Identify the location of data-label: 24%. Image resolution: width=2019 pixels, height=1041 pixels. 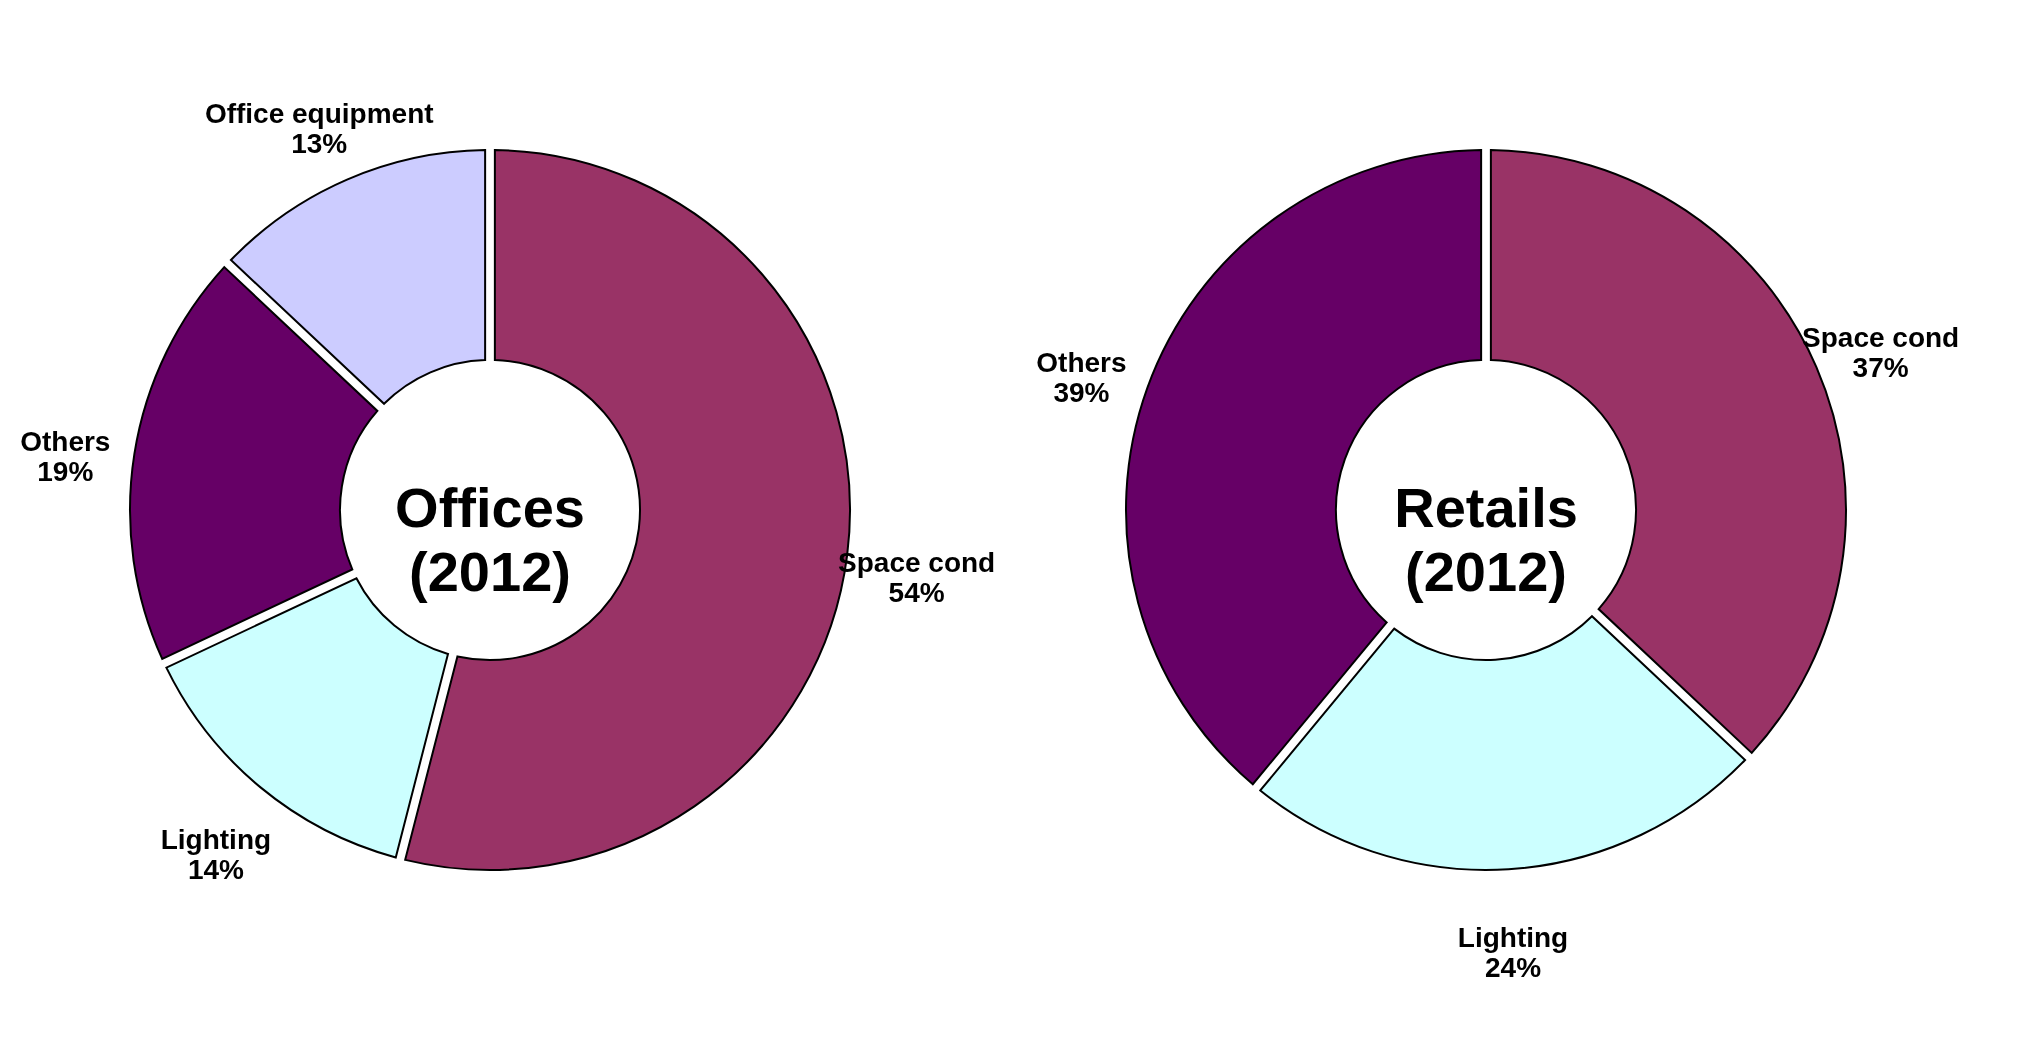
(1513, 968).